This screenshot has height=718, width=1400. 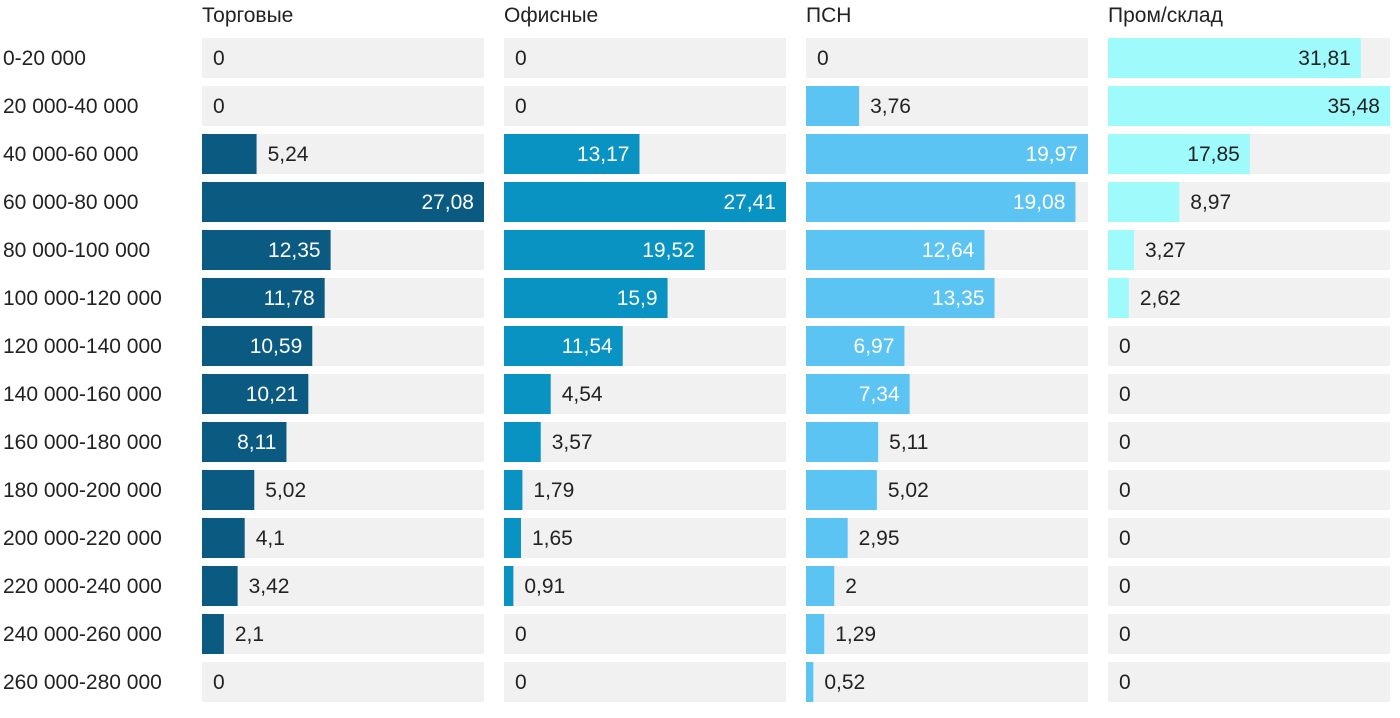 What do you see at coordinates (948, 250) in the screenshot?
I see `data-label: 12,64` at bounding box center [948, 250].